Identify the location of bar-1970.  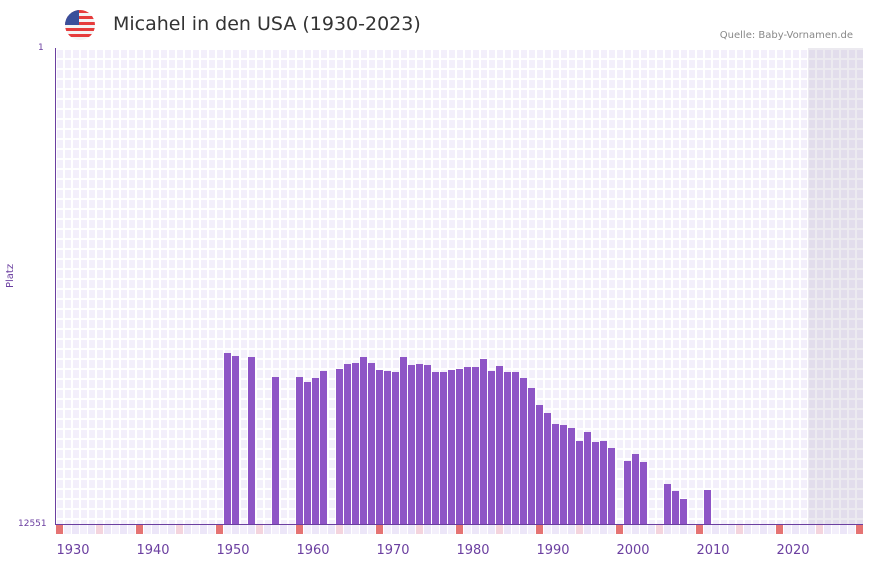
(395, 448).